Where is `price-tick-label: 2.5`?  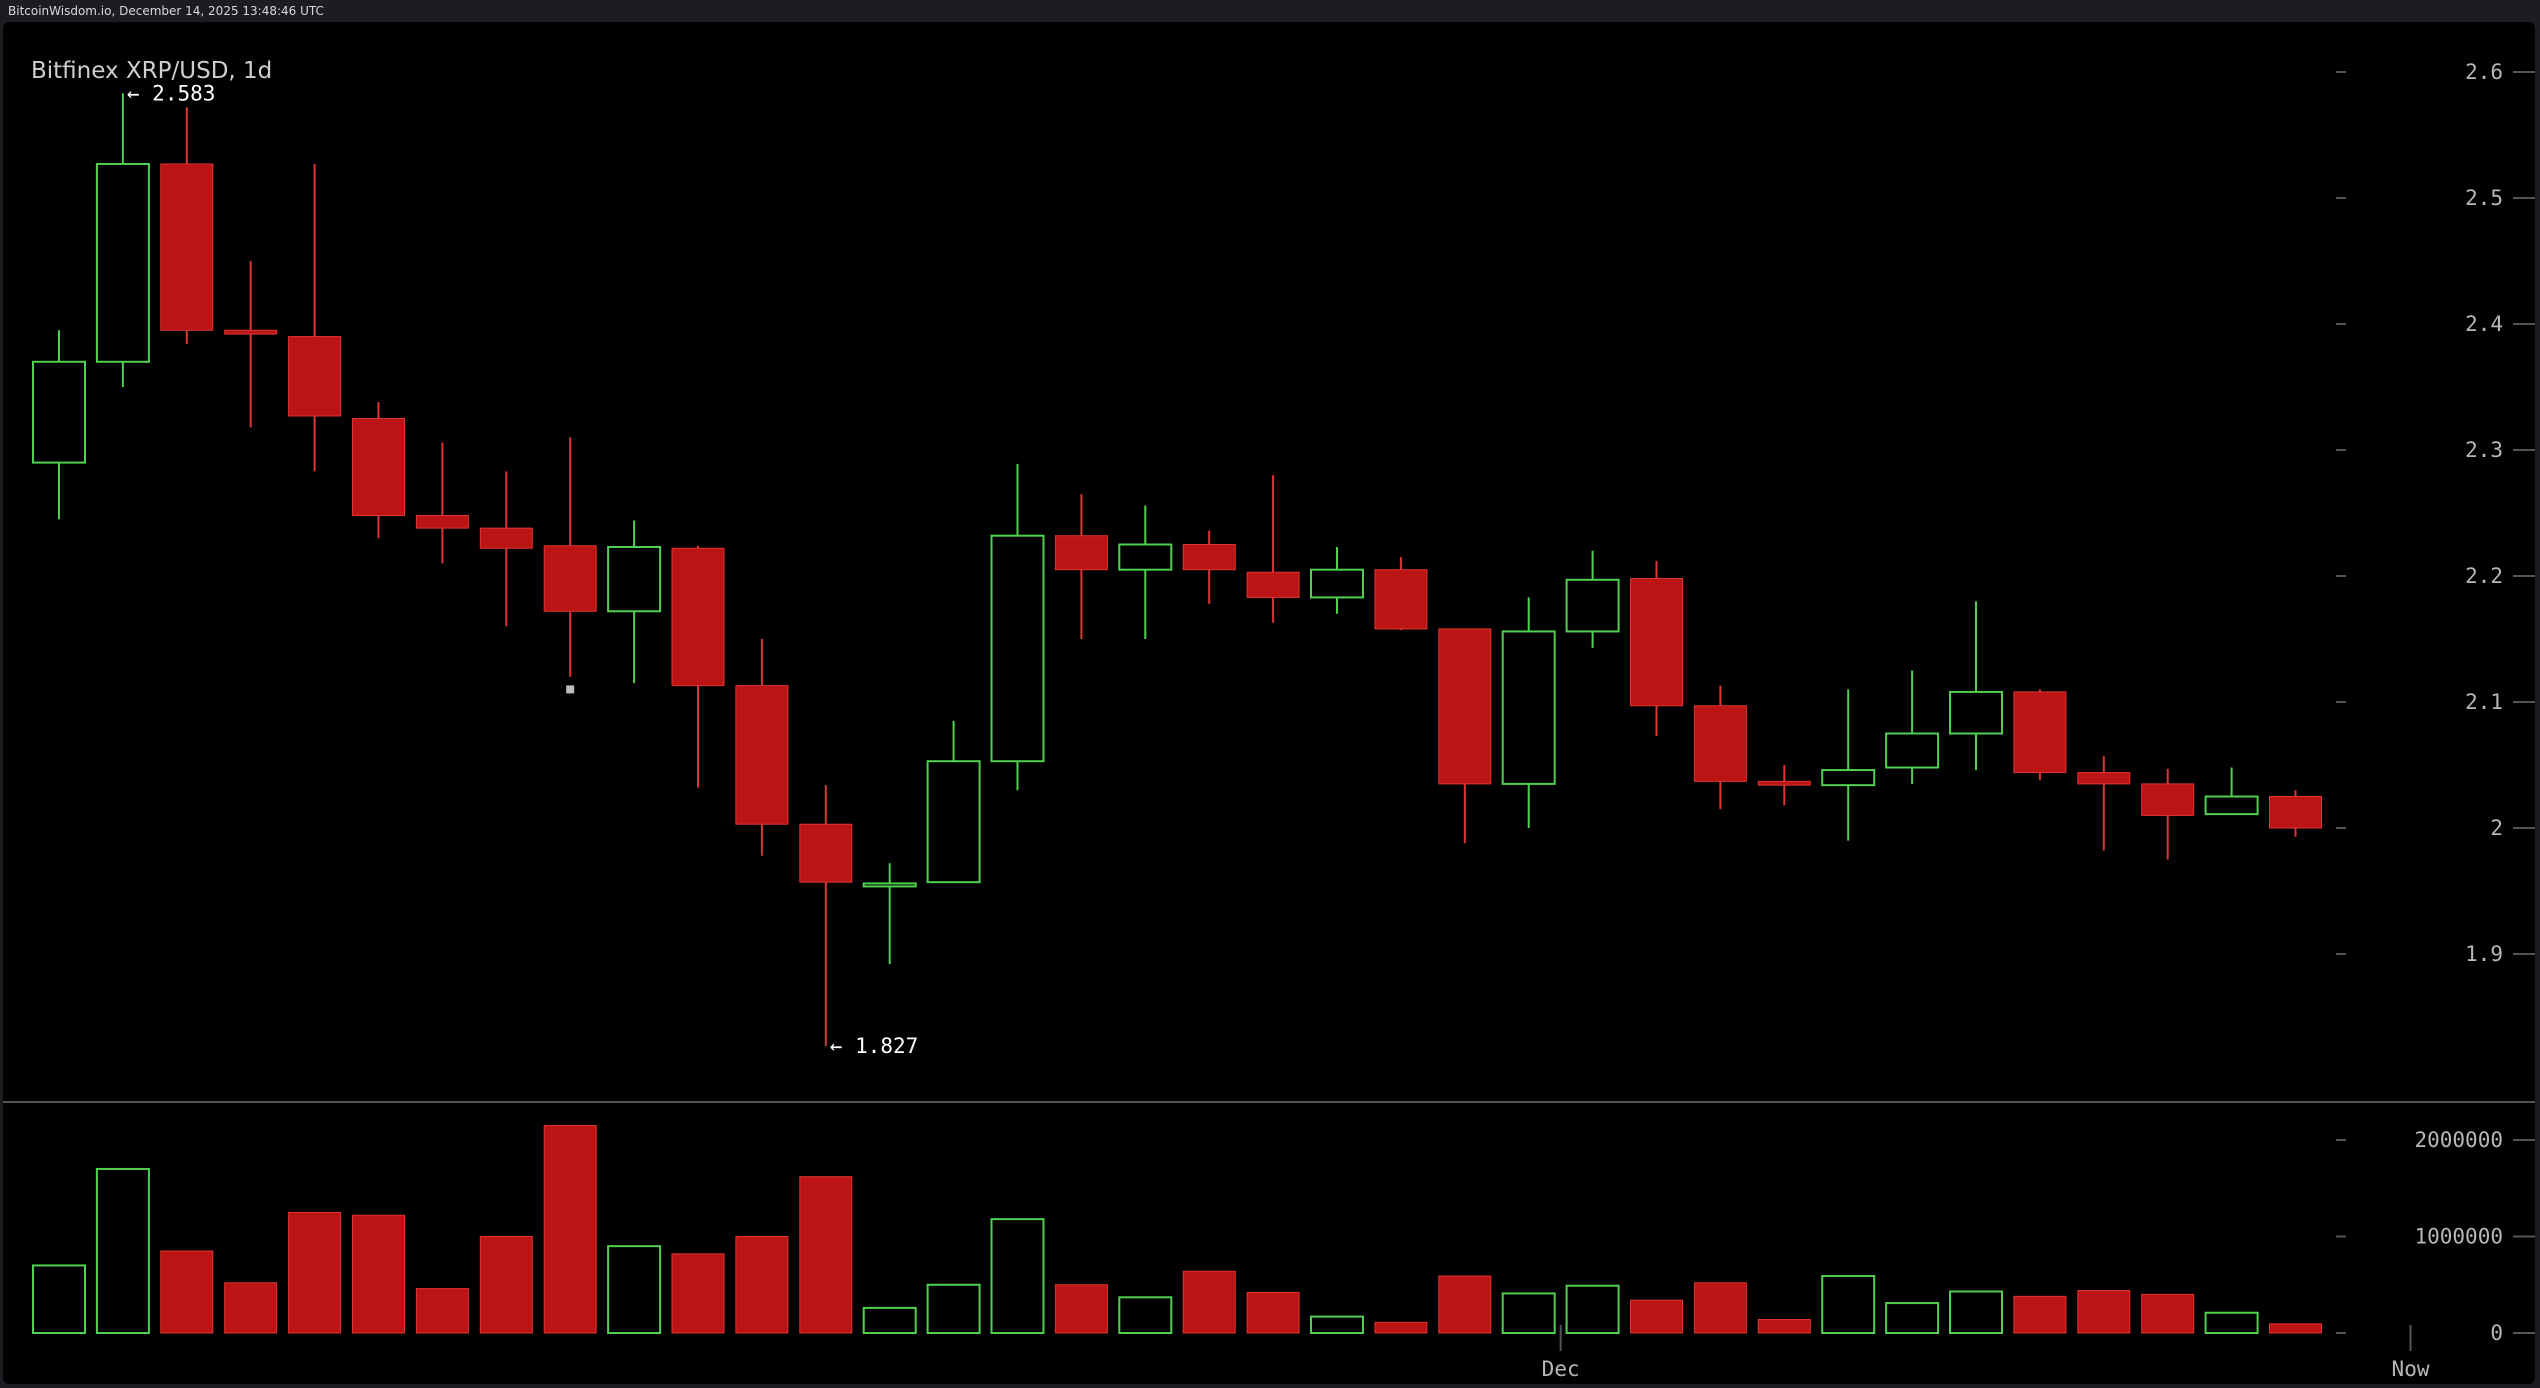
price-tick-label: 2.5 is located at coordinates (2484, 198).